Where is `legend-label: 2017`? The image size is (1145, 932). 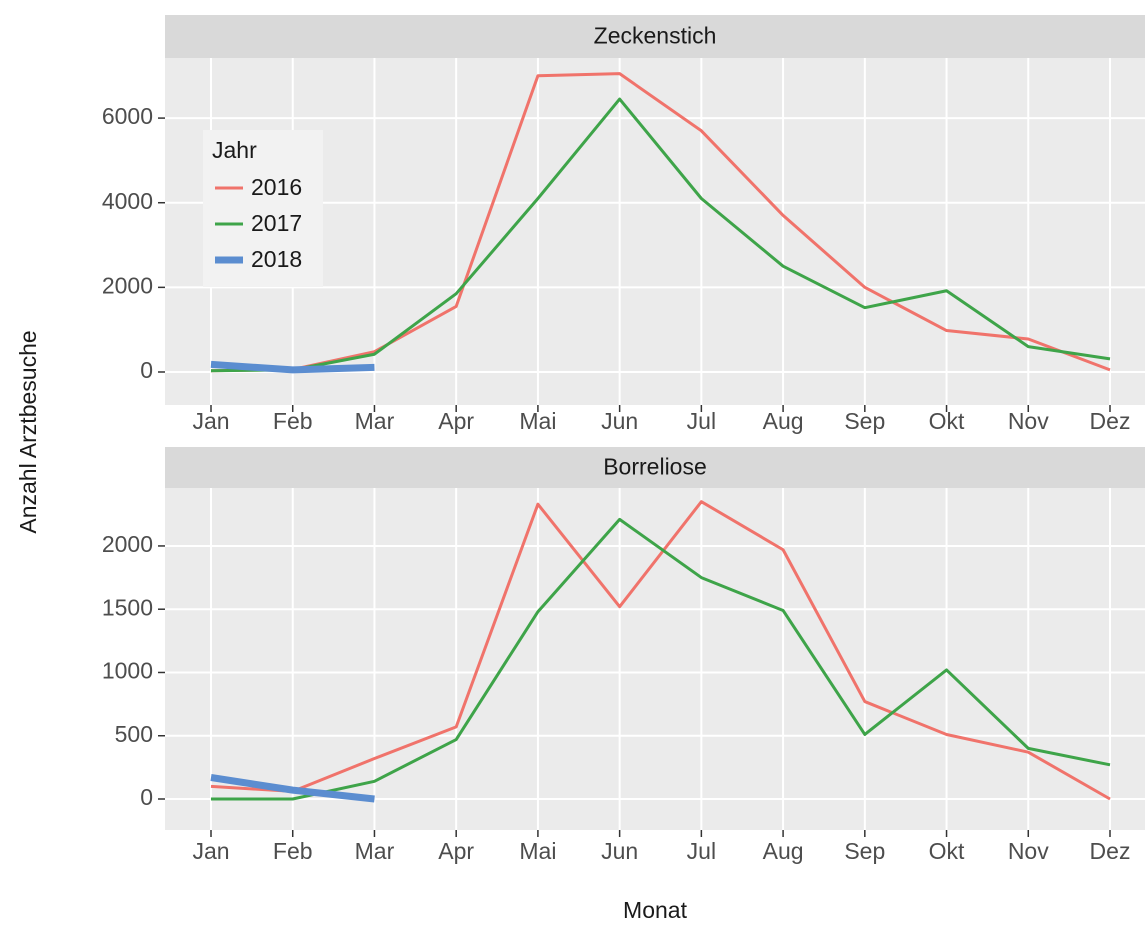
legend-label: 2017 is located at coordinates (276, 223).